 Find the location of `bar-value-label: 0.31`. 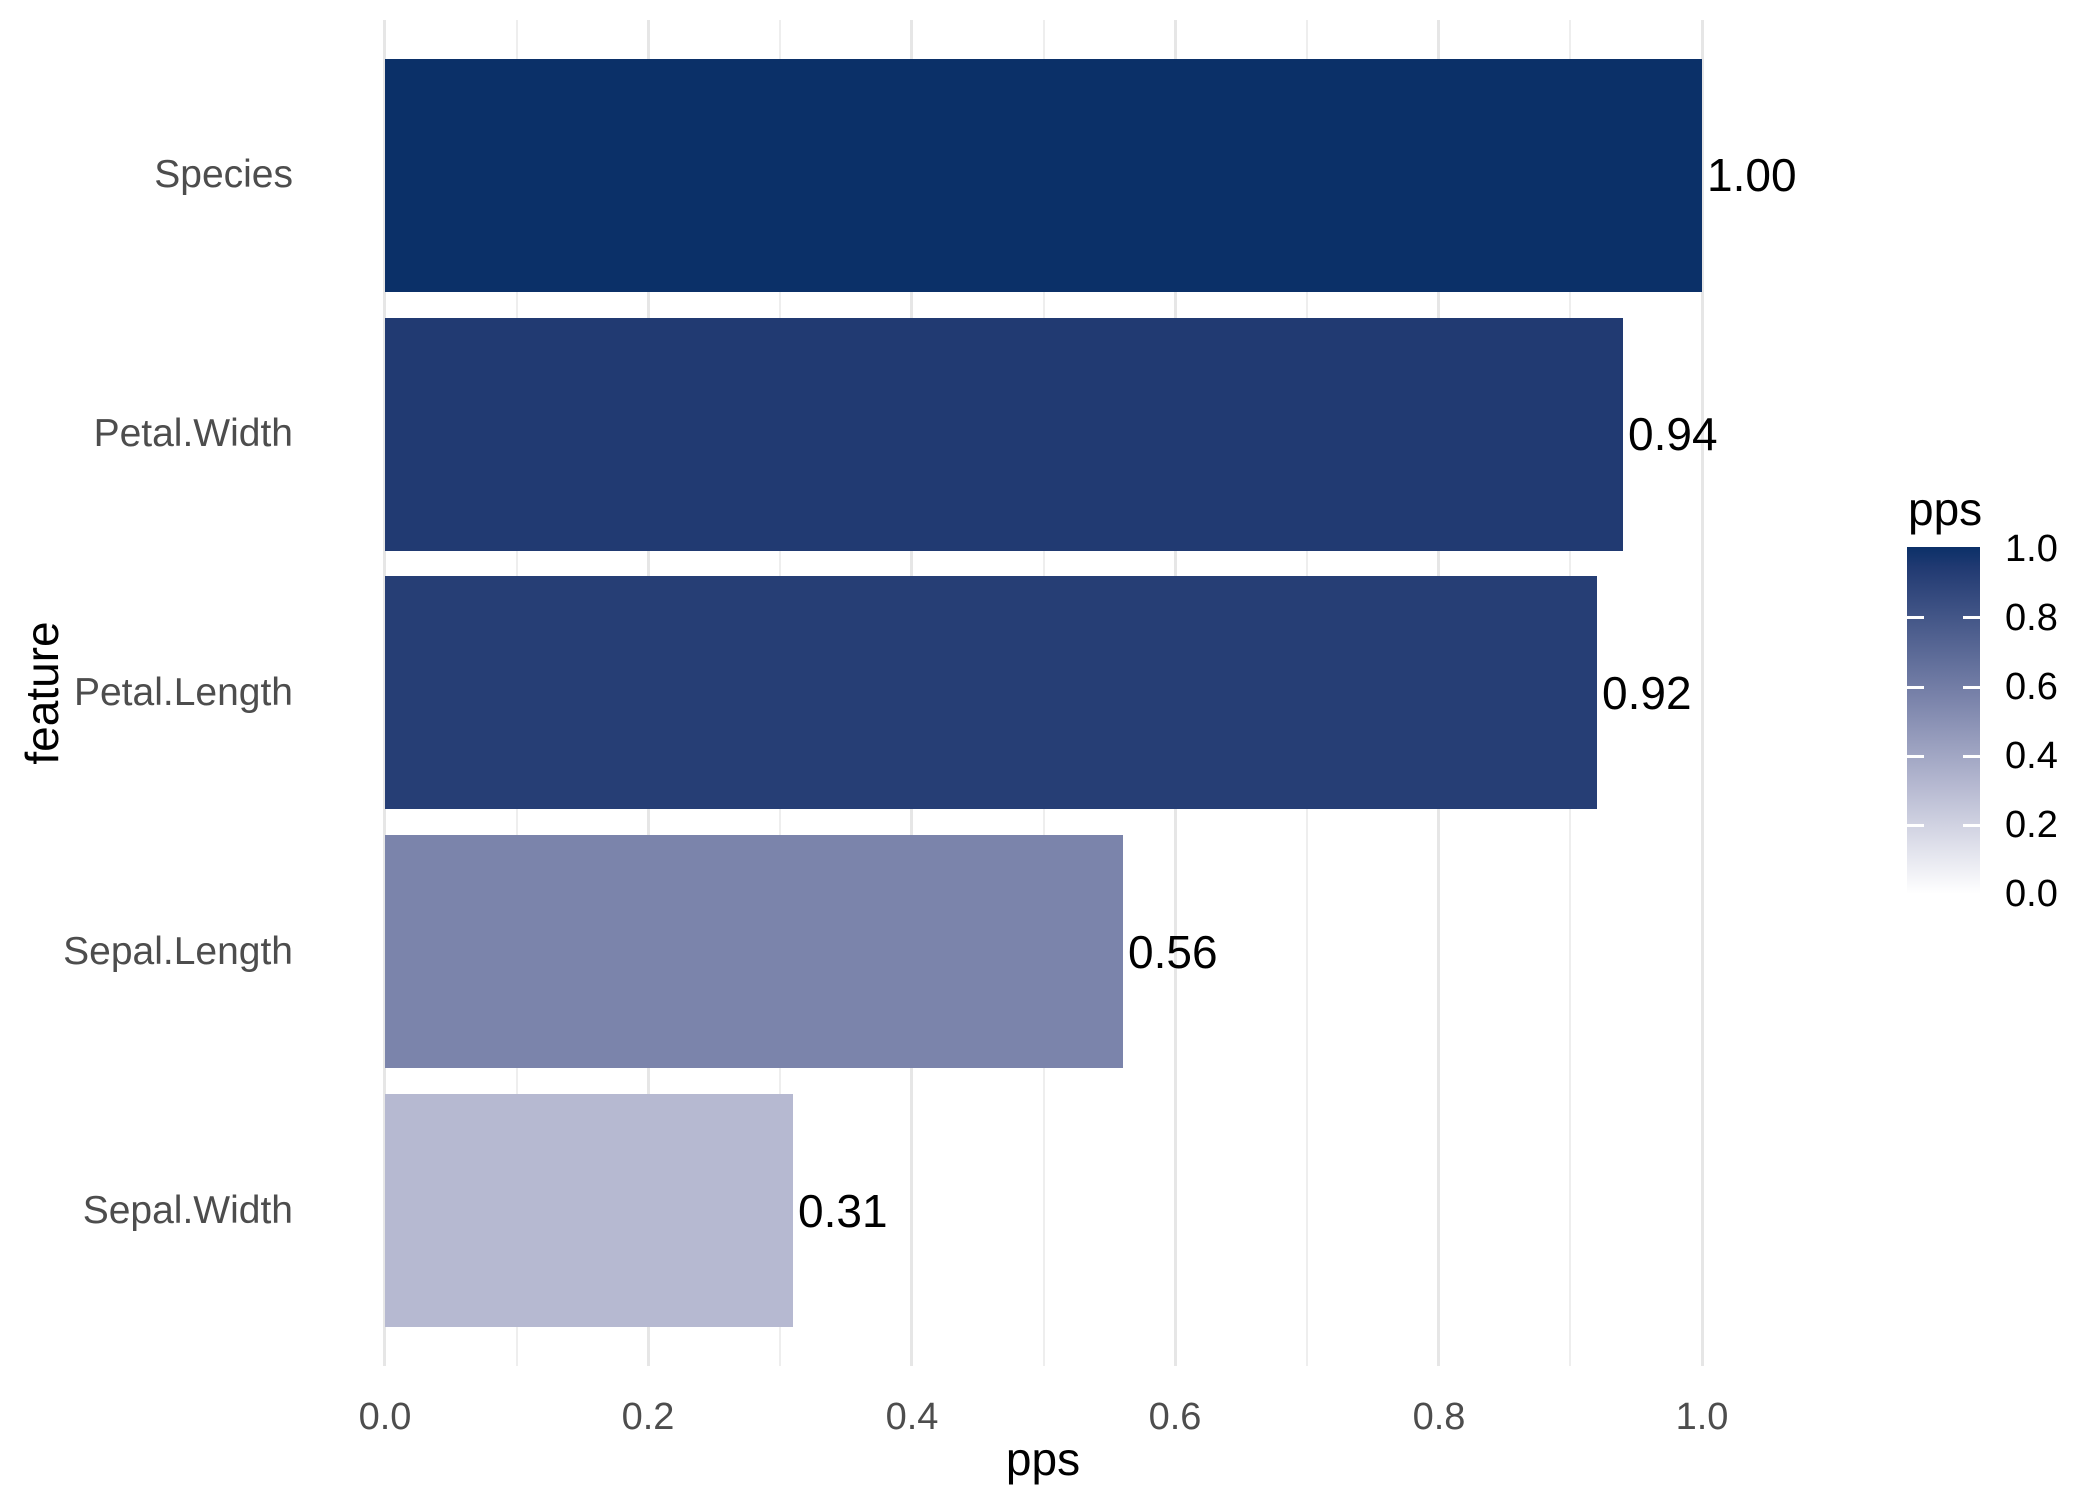

bar-value-label: 0.31 is located at coordinates (843, 1211).